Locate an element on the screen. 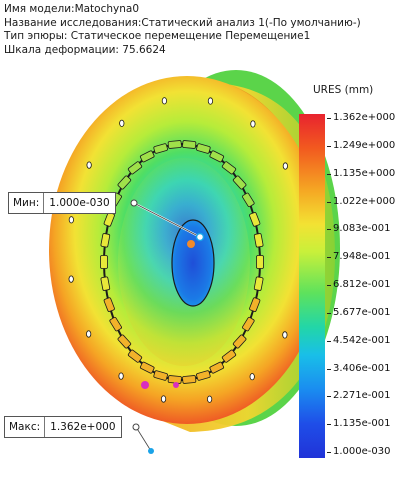  legend-tick-label: 1.135e+000 is located at coordinates (364, 173).